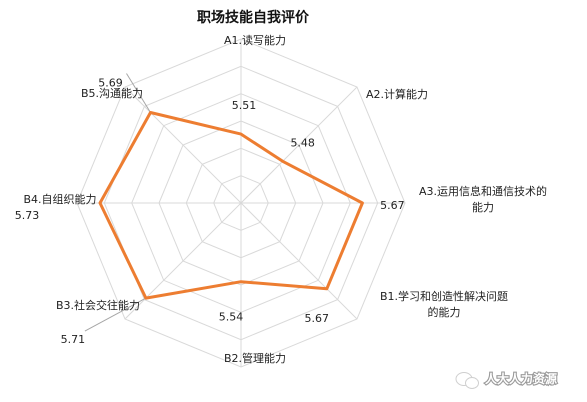 The image size is (587, 402). What do you see at coordinates (27, 215) in the screenshot?
I see `value-label: 5.73` at bounding box center [27, 215].